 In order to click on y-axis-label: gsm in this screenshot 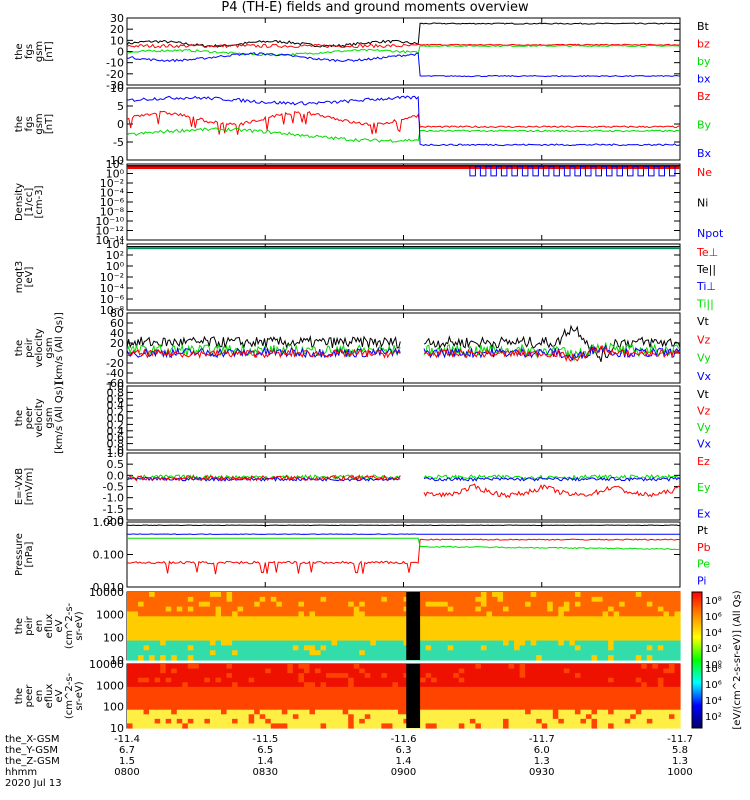, I will do `click(39, 123)`.